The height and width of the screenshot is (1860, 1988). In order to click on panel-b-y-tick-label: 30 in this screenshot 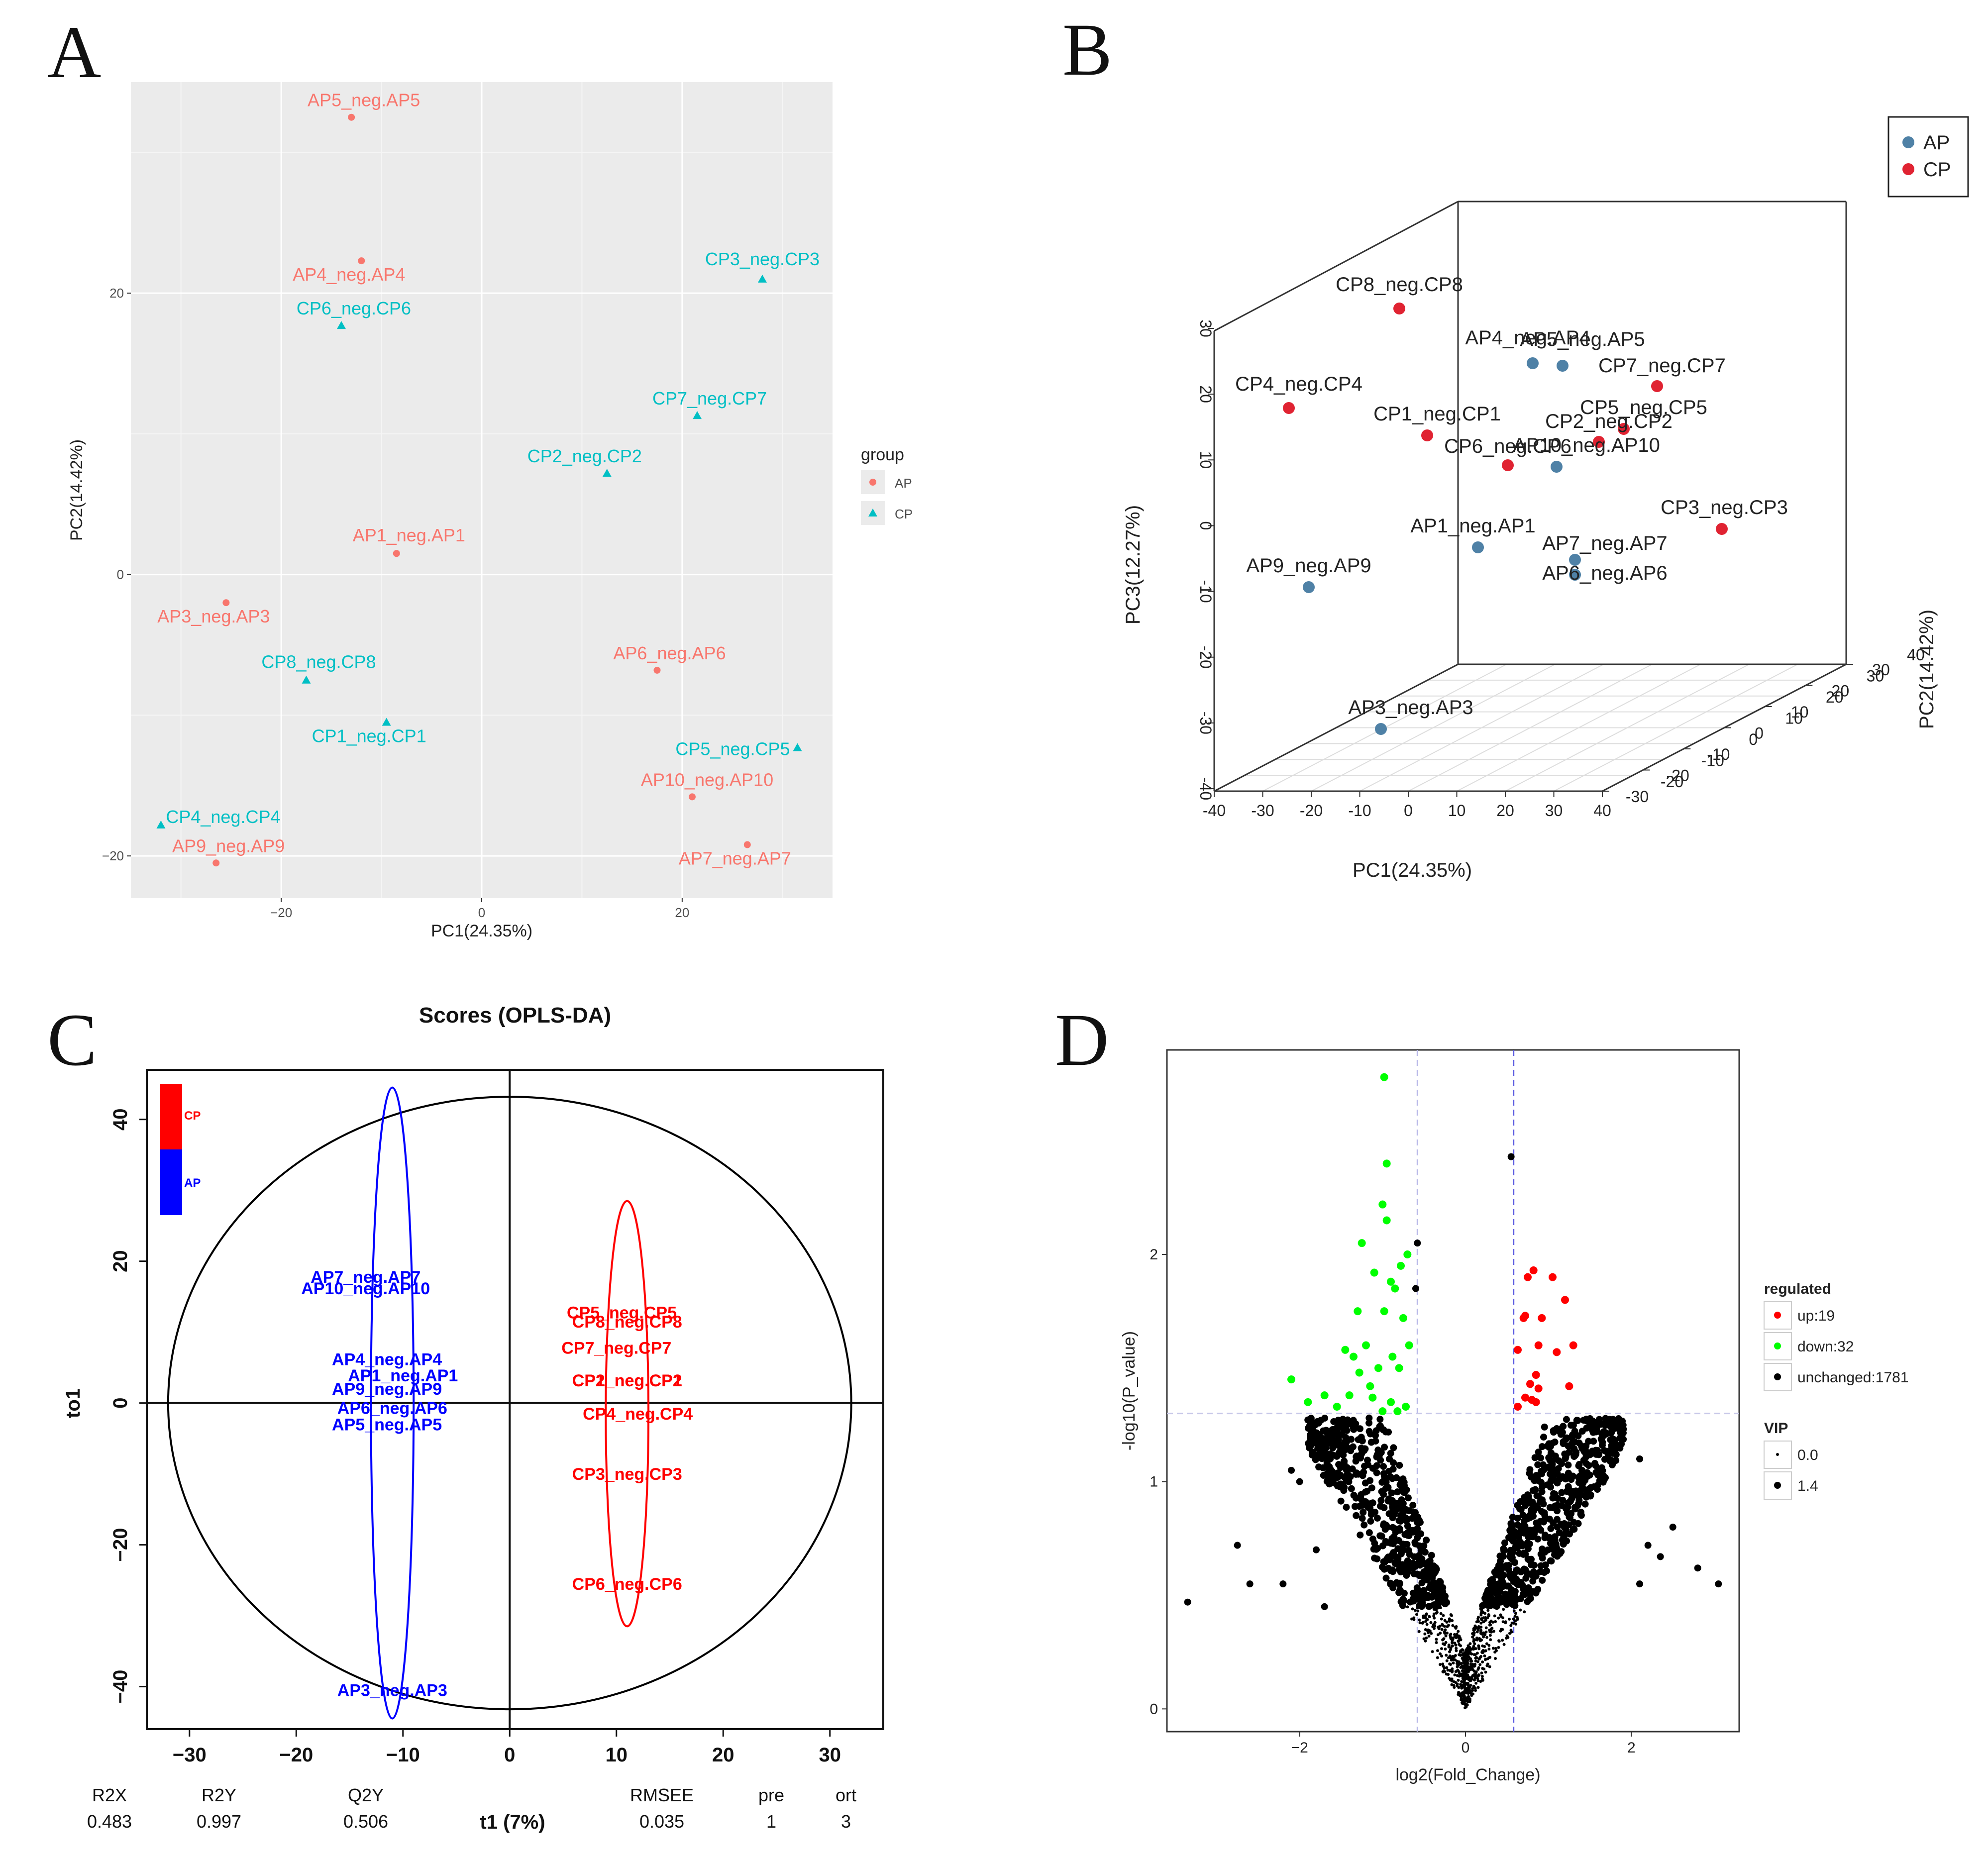, I will do `click(1881, 670)`.